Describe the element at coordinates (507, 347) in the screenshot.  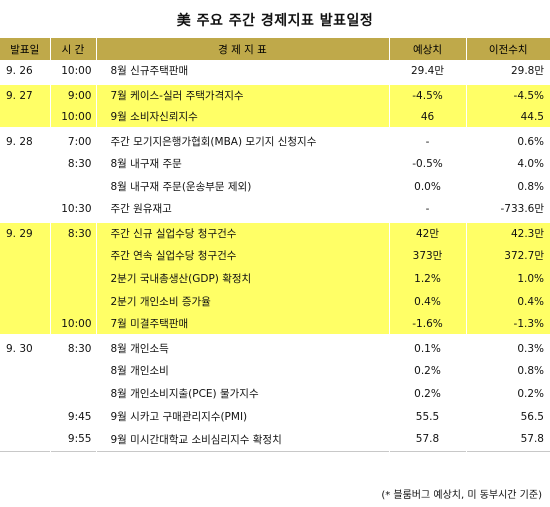
I see `row-previous: 0.3%` at that location.